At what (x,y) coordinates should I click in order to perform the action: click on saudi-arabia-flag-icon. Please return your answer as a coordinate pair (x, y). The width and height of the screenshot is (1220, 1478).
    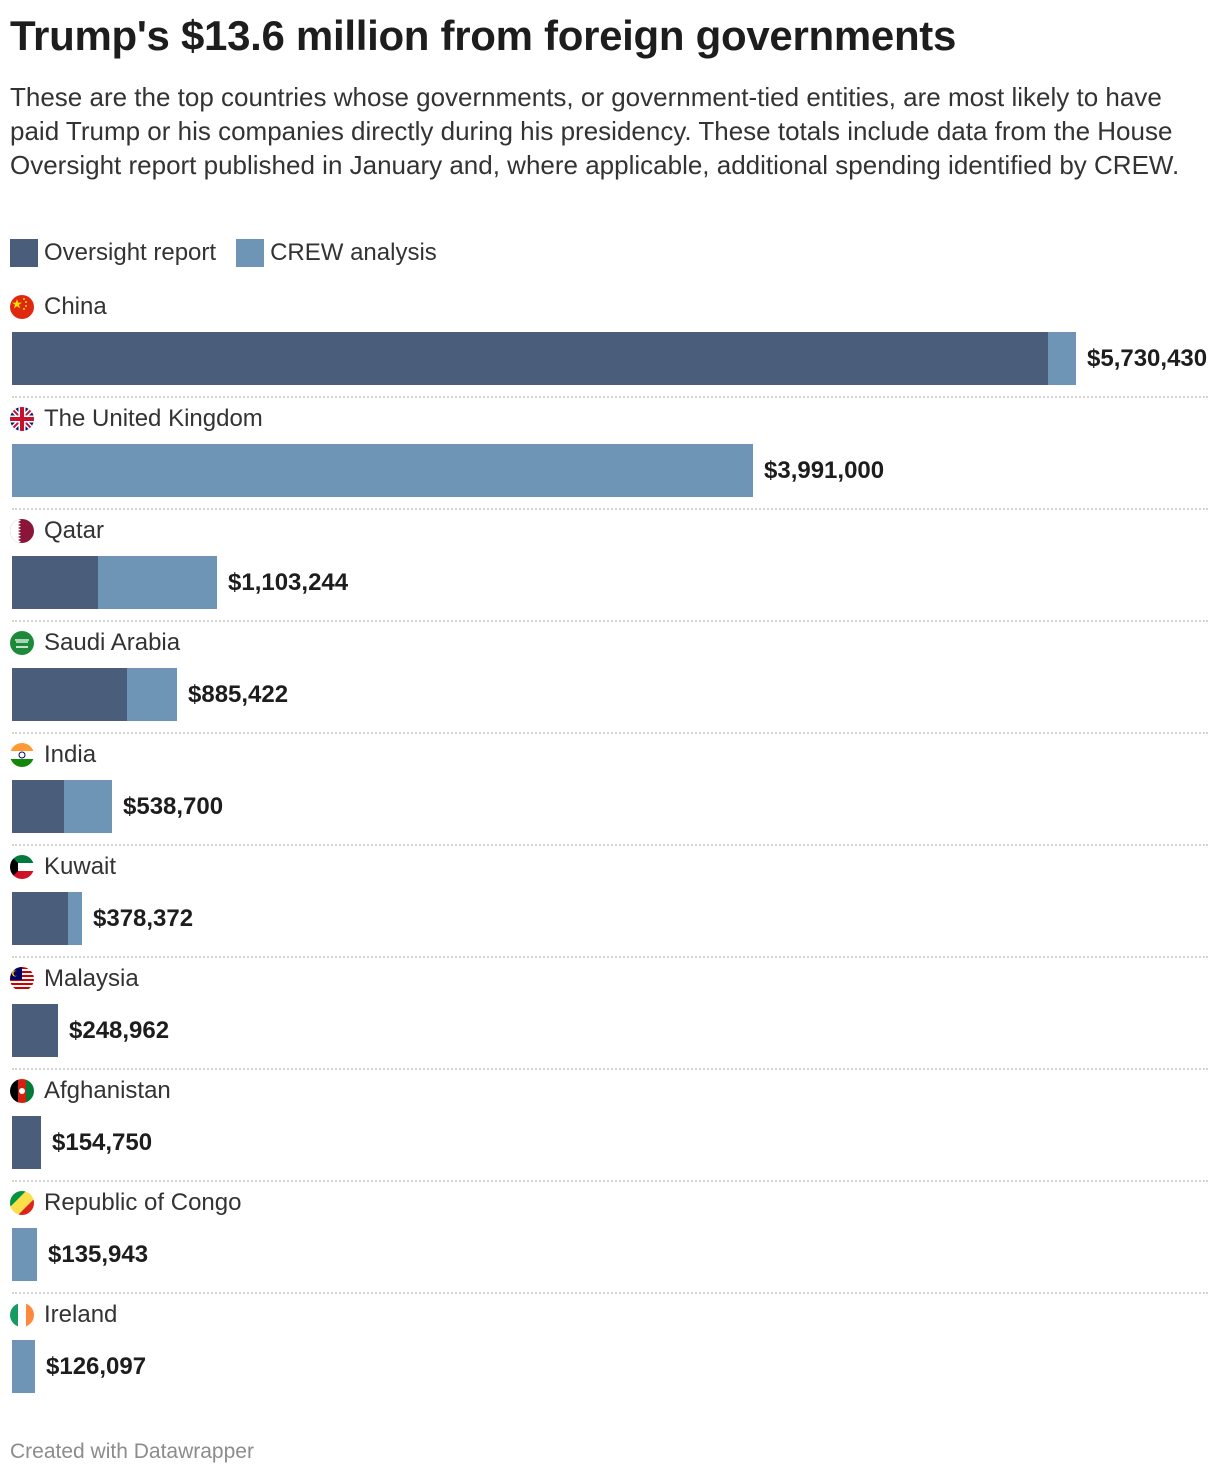
    Looking at the image, I should click on (22, 643).